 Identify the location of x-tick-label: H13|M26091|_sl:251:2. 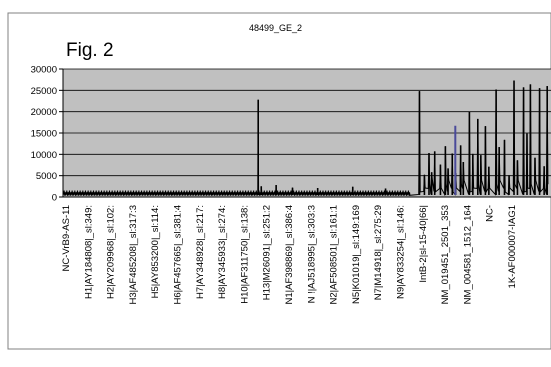
(267, 252).